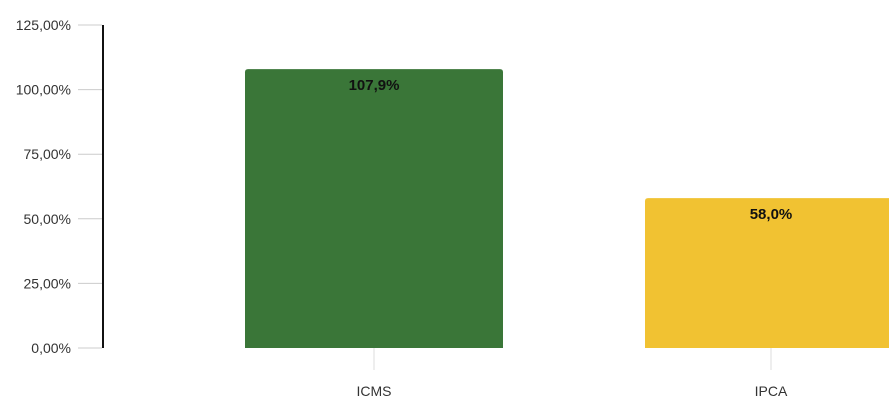  What do you see at coordinates (47, 219) in the screenshot?
I see `y-tick-label: 50,00%` at bounding box center [47, 219].